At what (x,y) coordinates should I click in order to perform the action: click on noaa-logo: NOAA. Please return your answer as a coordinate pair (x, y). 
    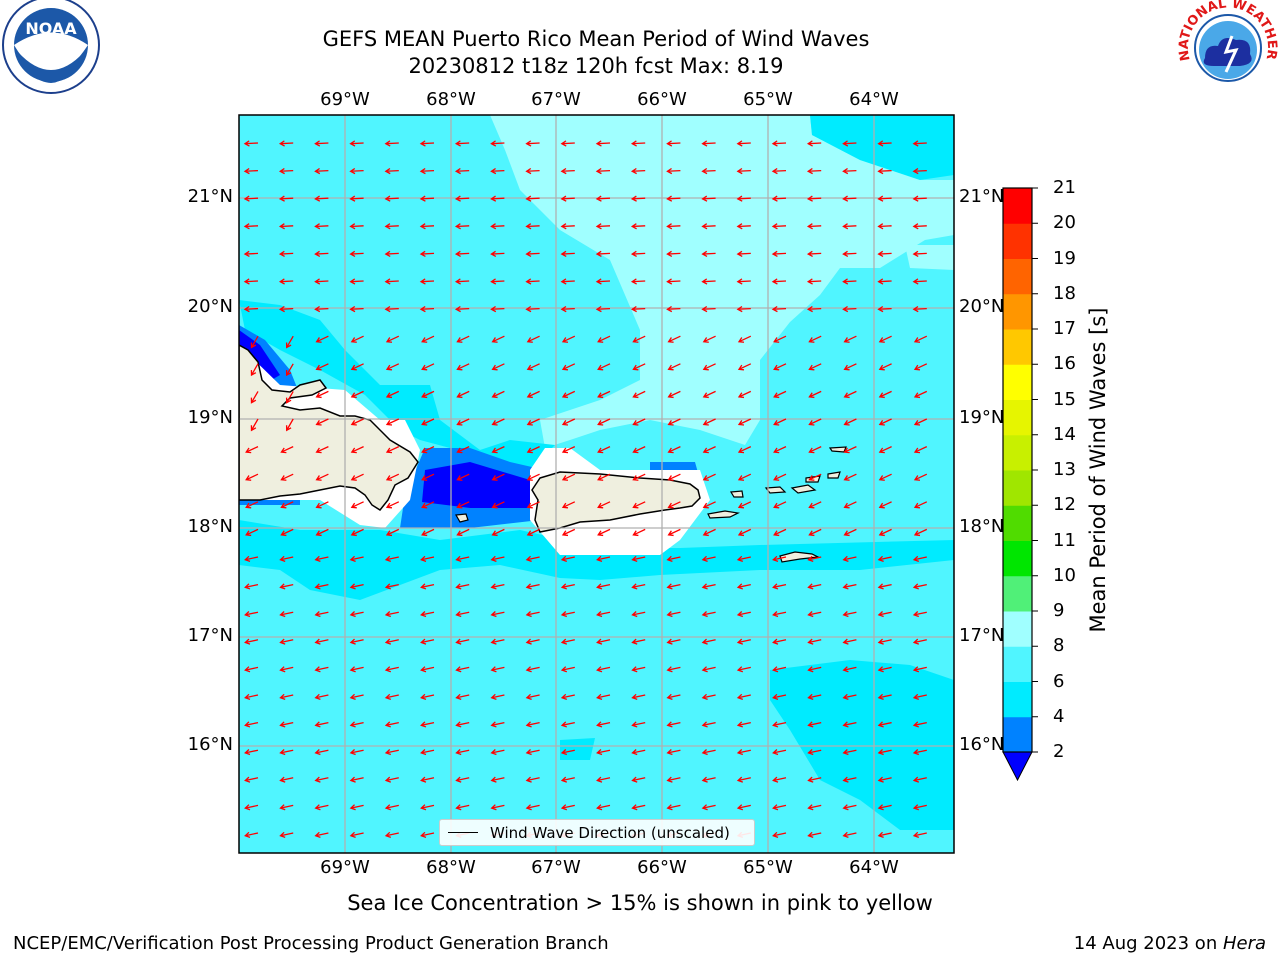
    Looking at the image, I should click on (51, 47).